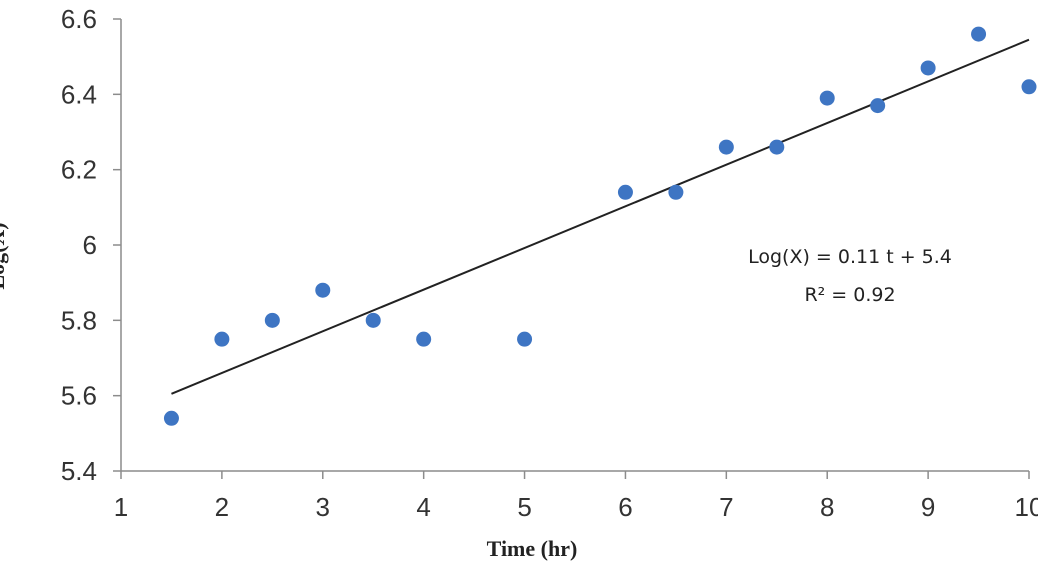 Image resolution: width=1038 pixels, height=576 pixels. What do you see at coordinates (1026, 507) in the screenshot?
I see `x-tick-label: 10` at bounding box center [1026, 507].